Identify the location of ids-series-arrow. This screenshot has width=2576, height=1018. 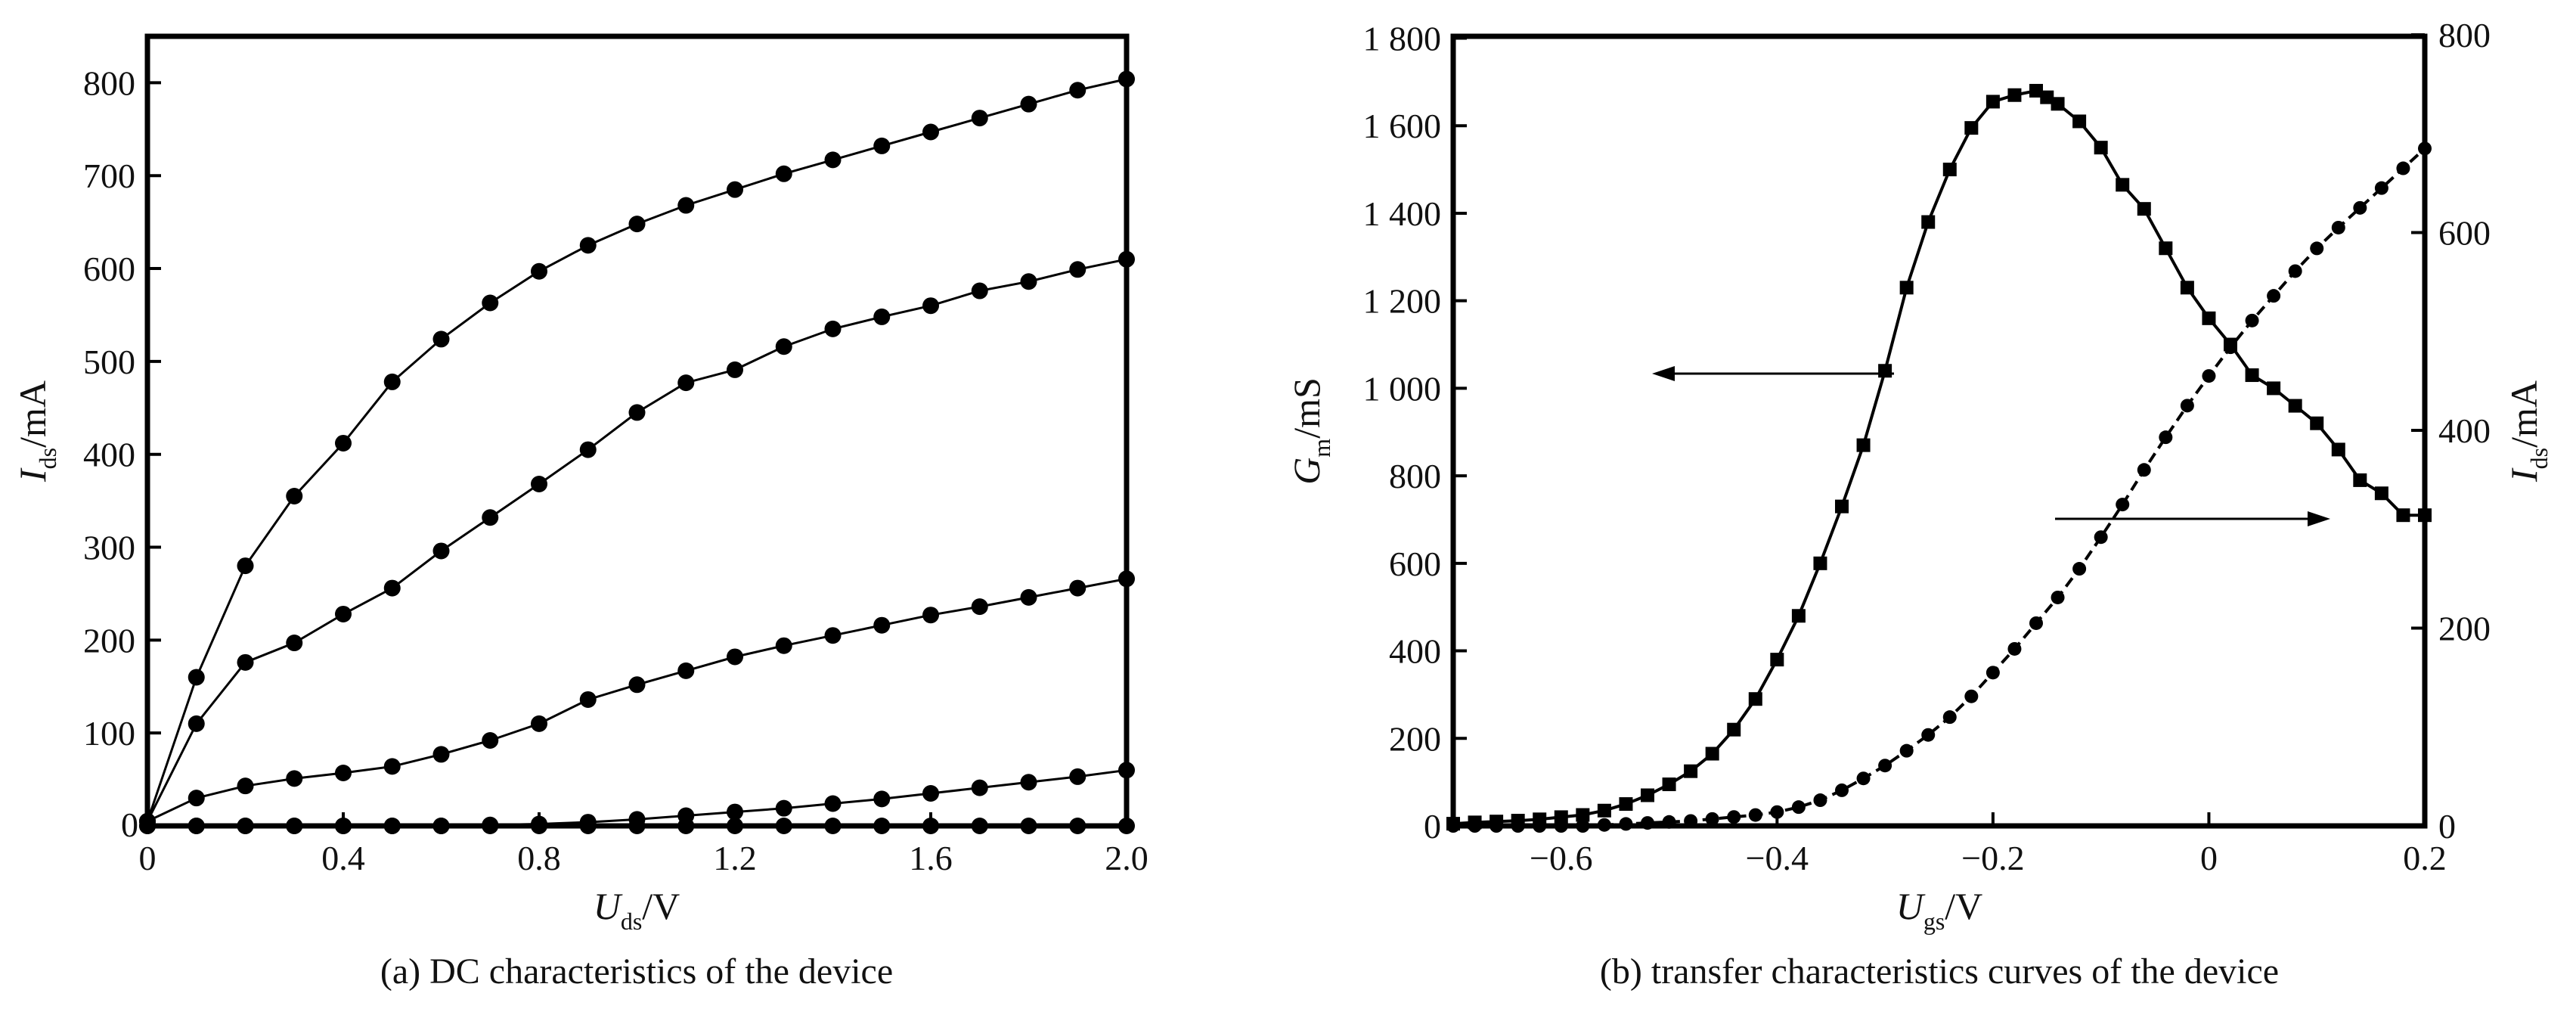
(2192, 518).